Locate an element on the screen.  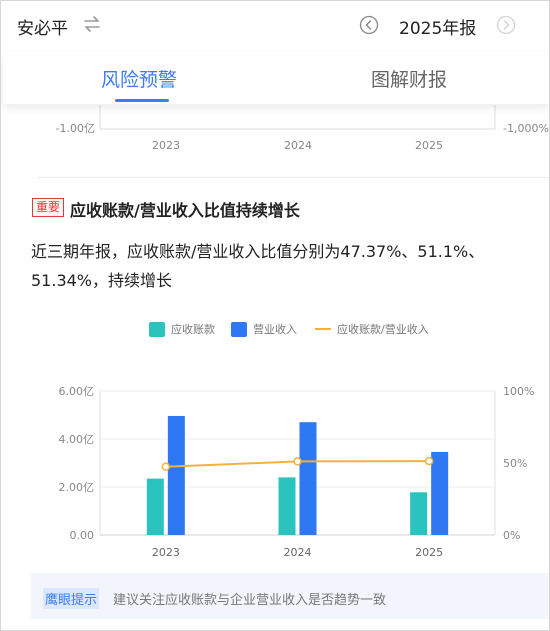
swap-icon is located at coordinates (92, 24).